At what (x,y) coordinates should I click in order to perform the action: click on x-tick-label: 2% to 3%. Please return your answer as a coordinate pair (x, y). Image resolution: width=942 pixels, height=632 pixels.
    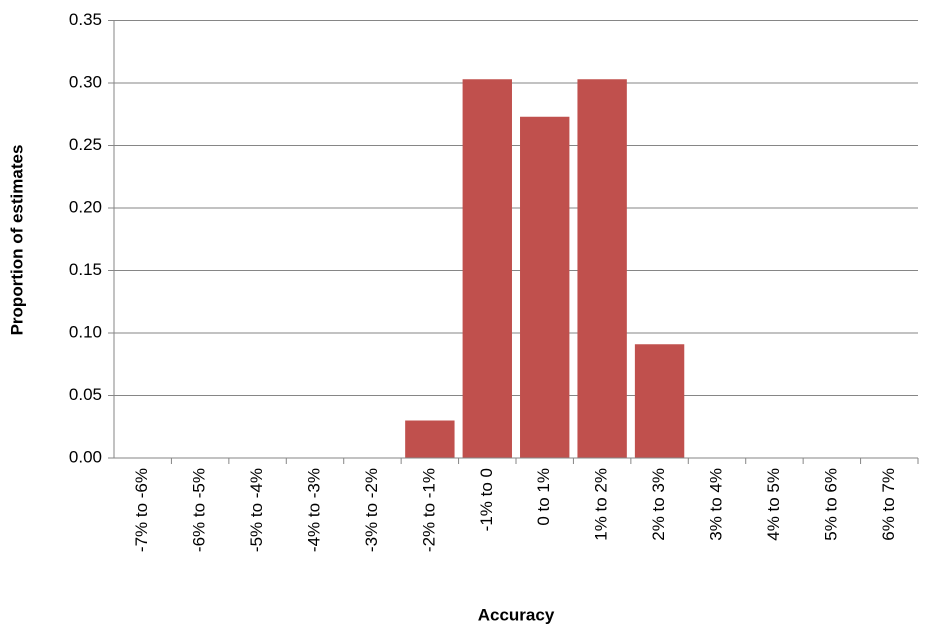
    Looking at the image, I should click on (658, 504).